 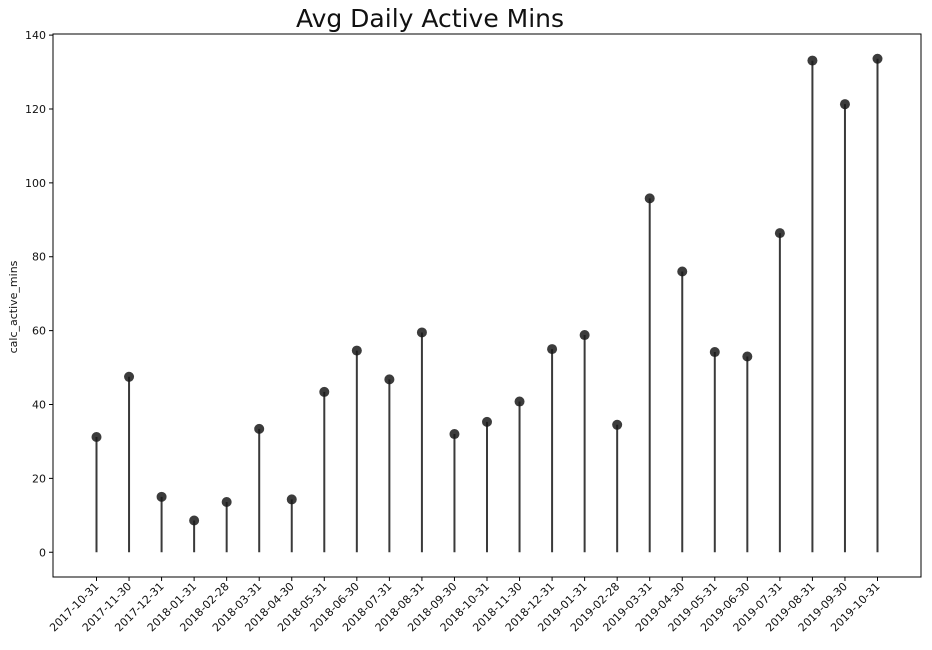 What do you see at coordinates (35, 109) in the screenshot?
I see `y-tick-label: 120` at bounding box center [35, 109].